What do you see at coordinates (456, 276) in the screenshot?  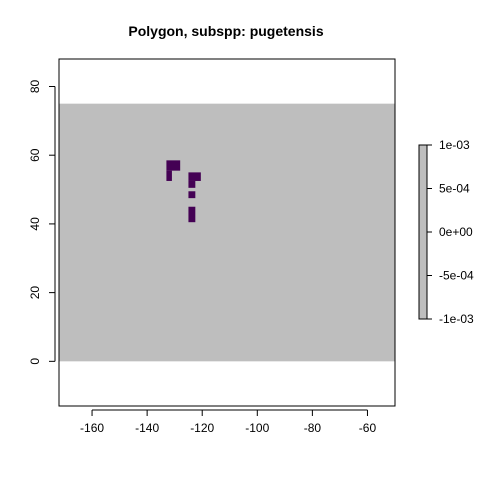 I see `legend-tick-label: -5e-04` at bounding box center [456, 276].